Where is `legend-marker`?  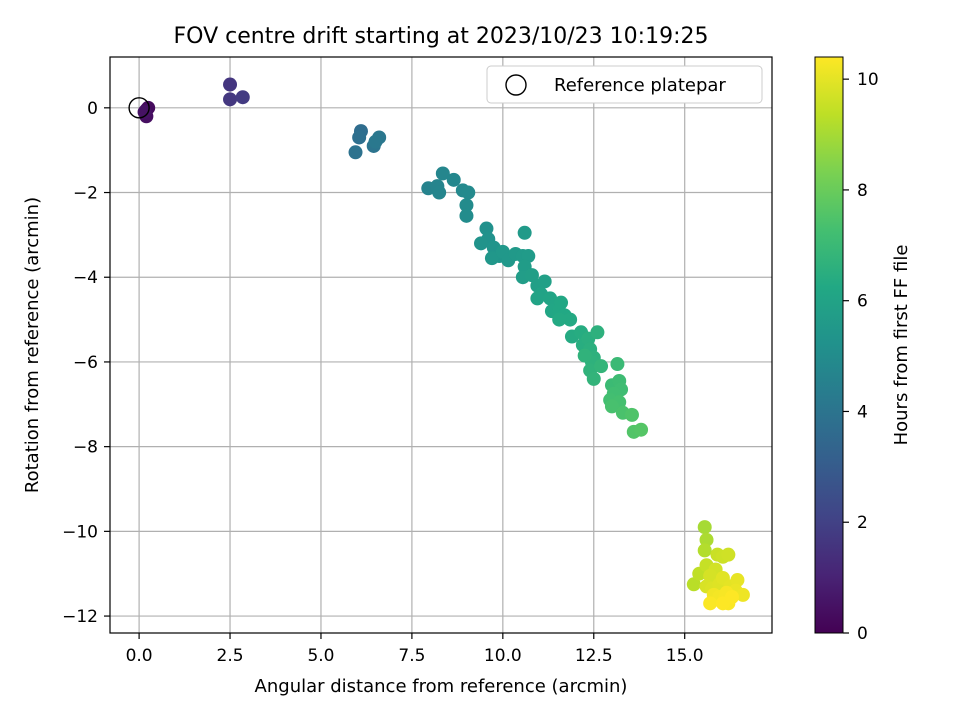 legend-marker is located at coordinates (516, 85).